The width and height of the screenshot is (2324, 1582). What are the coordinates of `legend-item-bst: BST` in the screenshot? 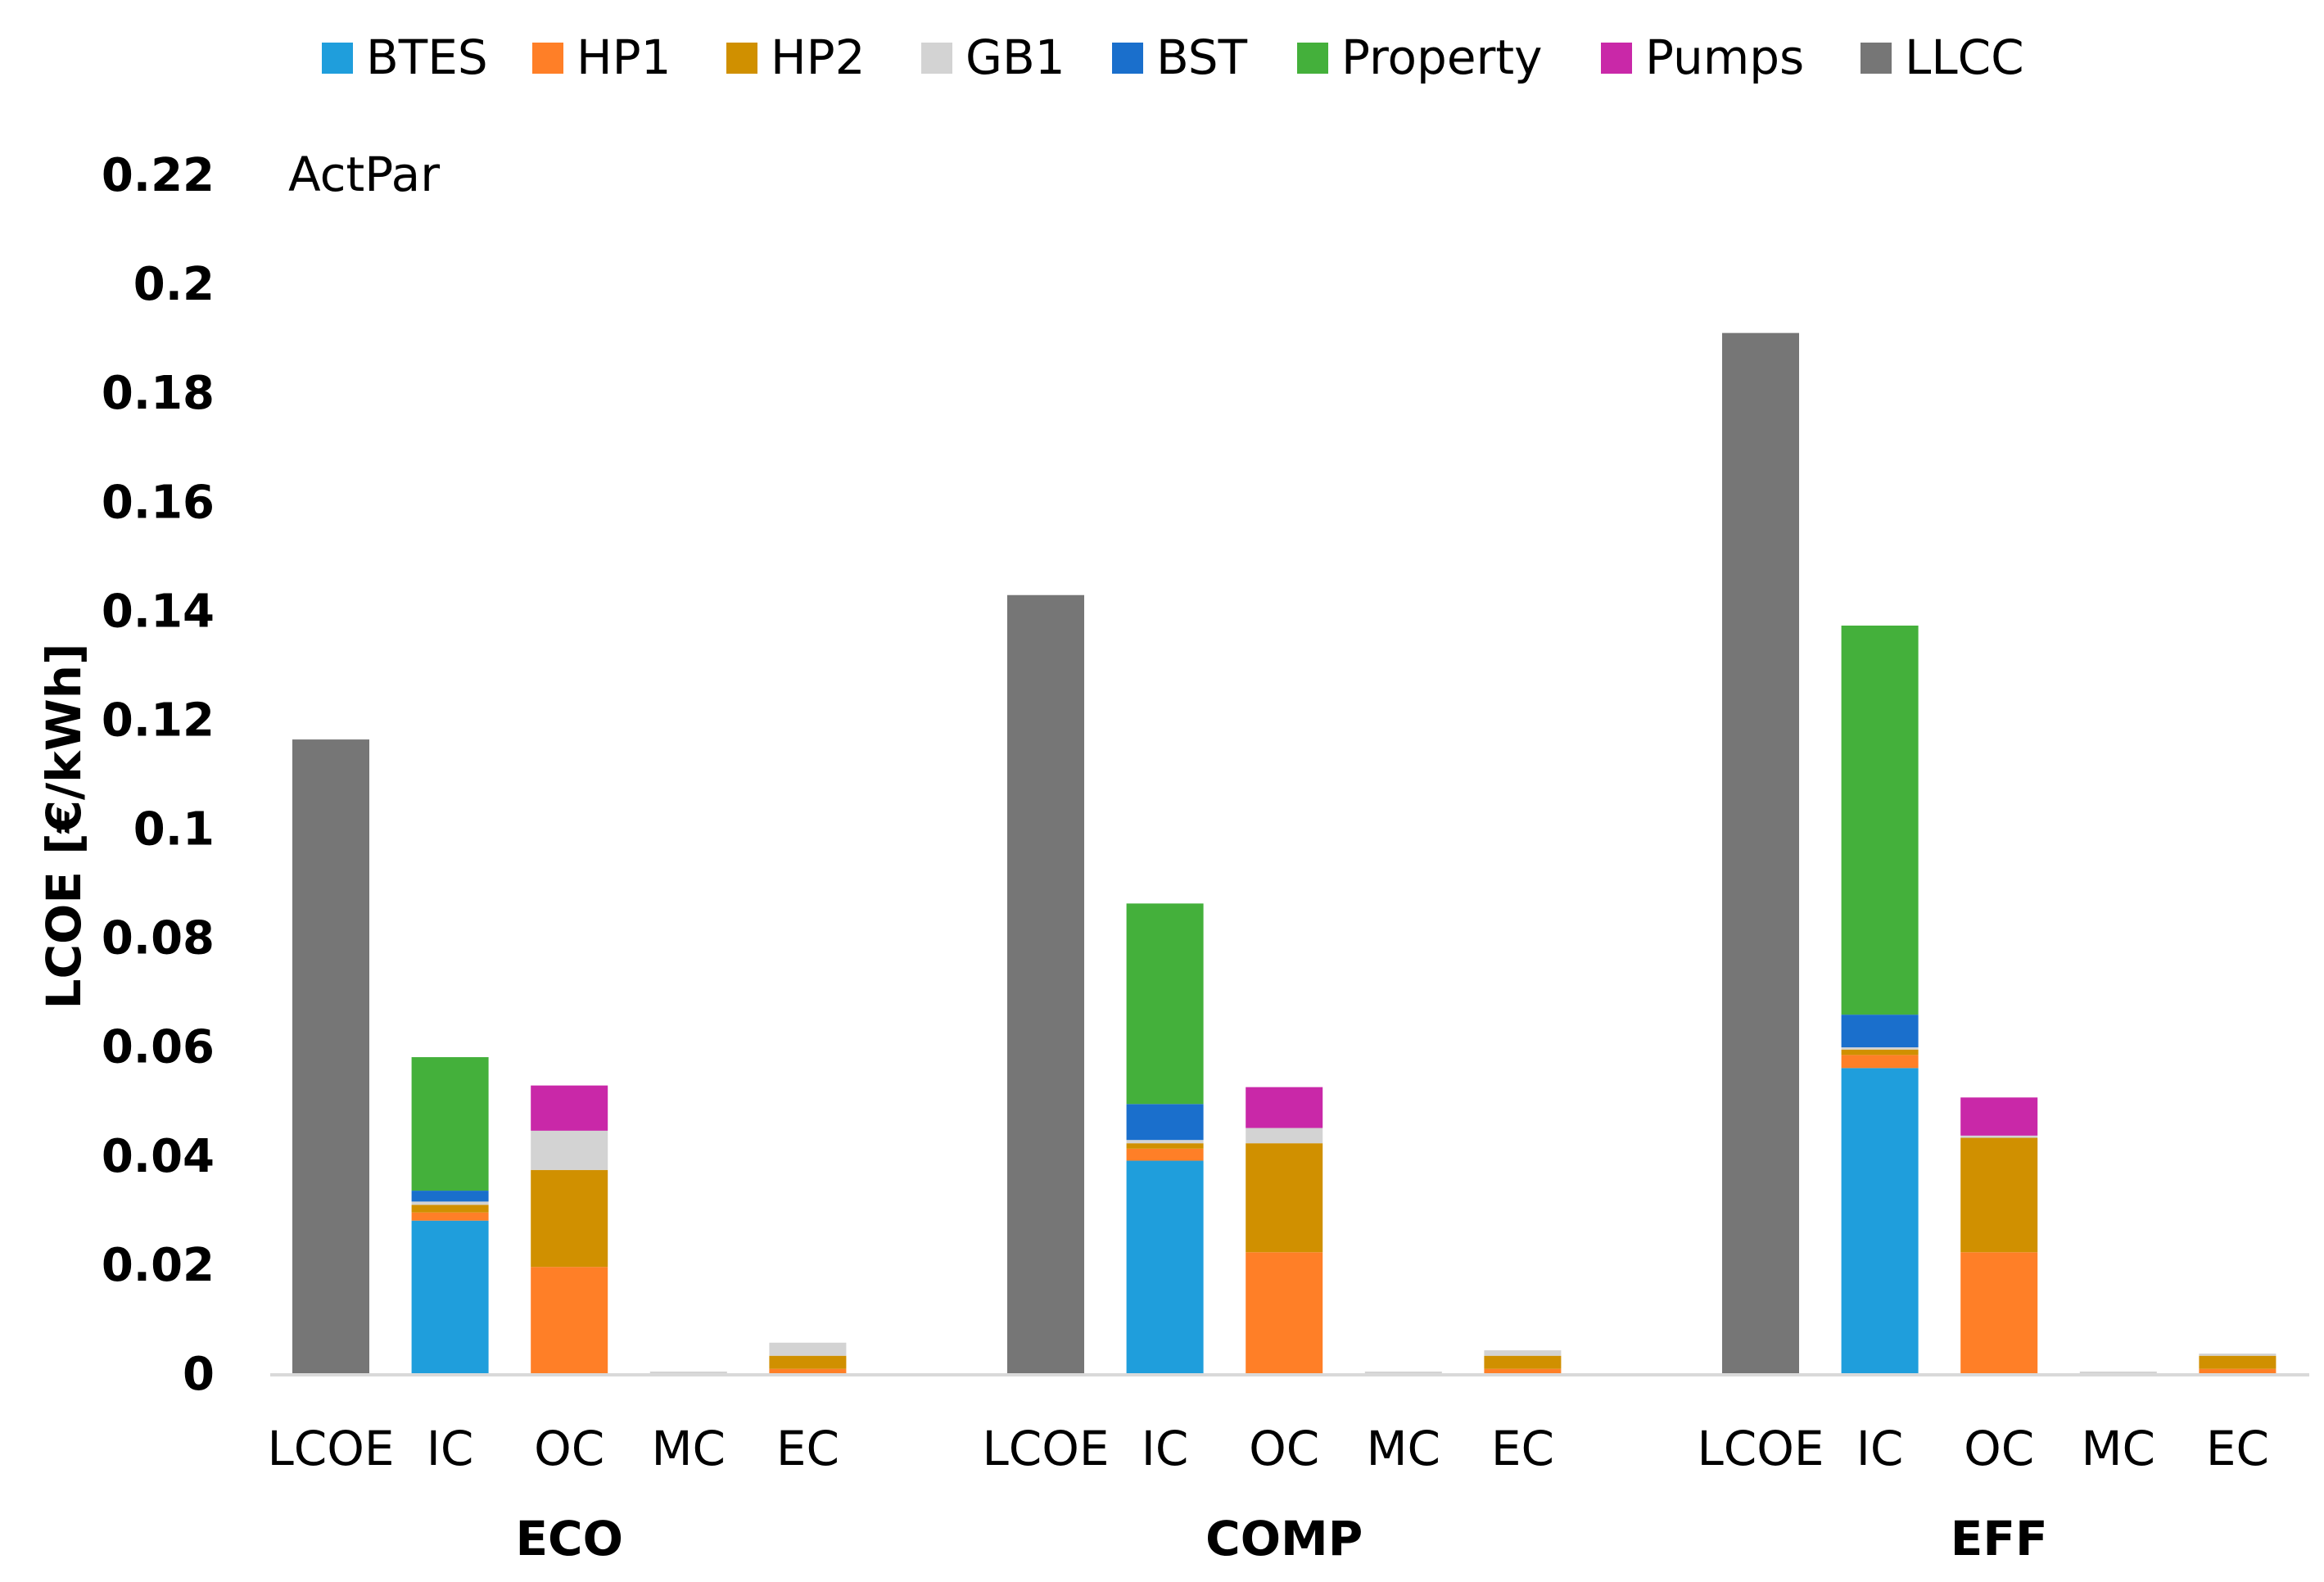 It's located at (1180, 57).